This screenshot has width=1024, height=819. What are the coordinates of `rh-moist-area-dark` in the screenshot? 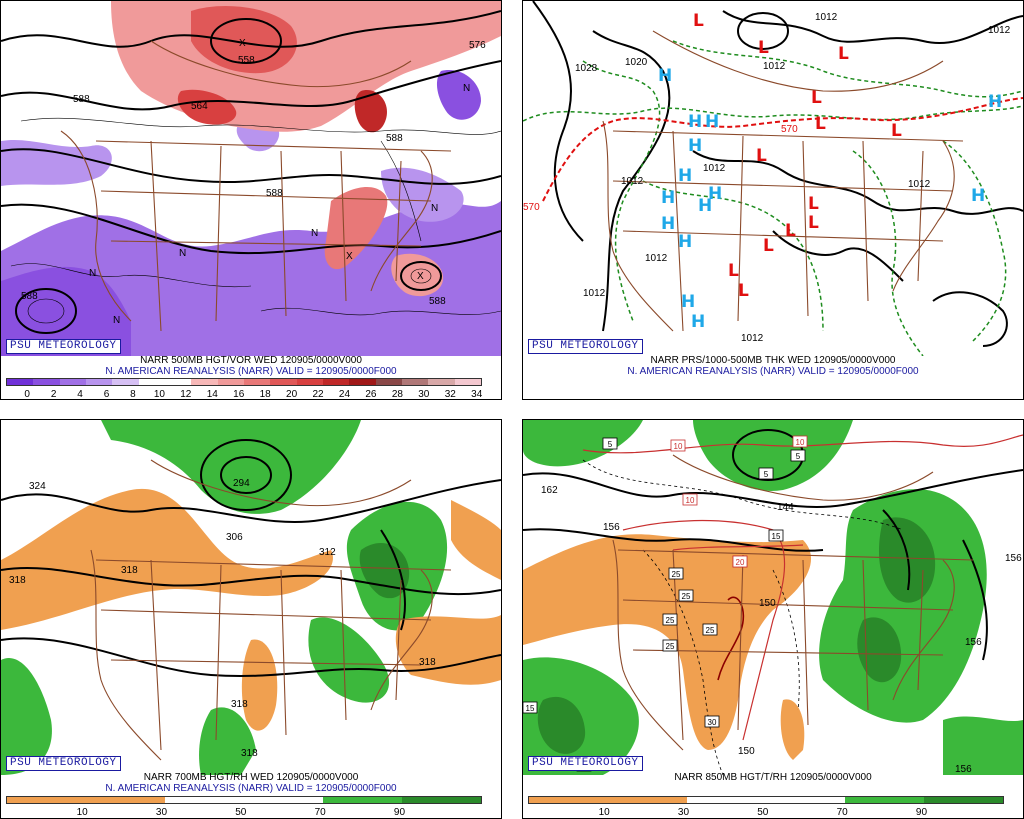 It's located at (879, 650).